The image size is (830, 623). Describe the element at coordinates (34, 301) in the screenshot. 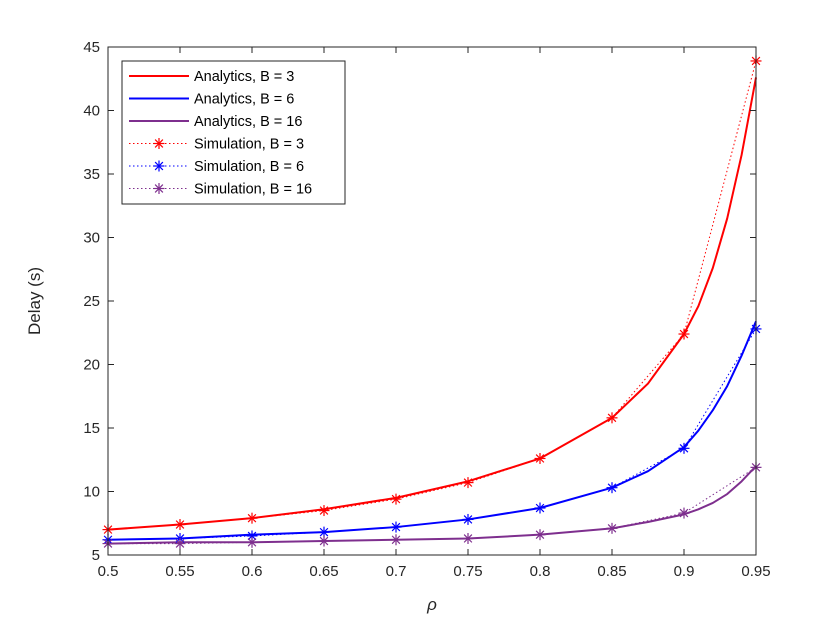

I see `y-axis-title: Delay (s)` at that location.